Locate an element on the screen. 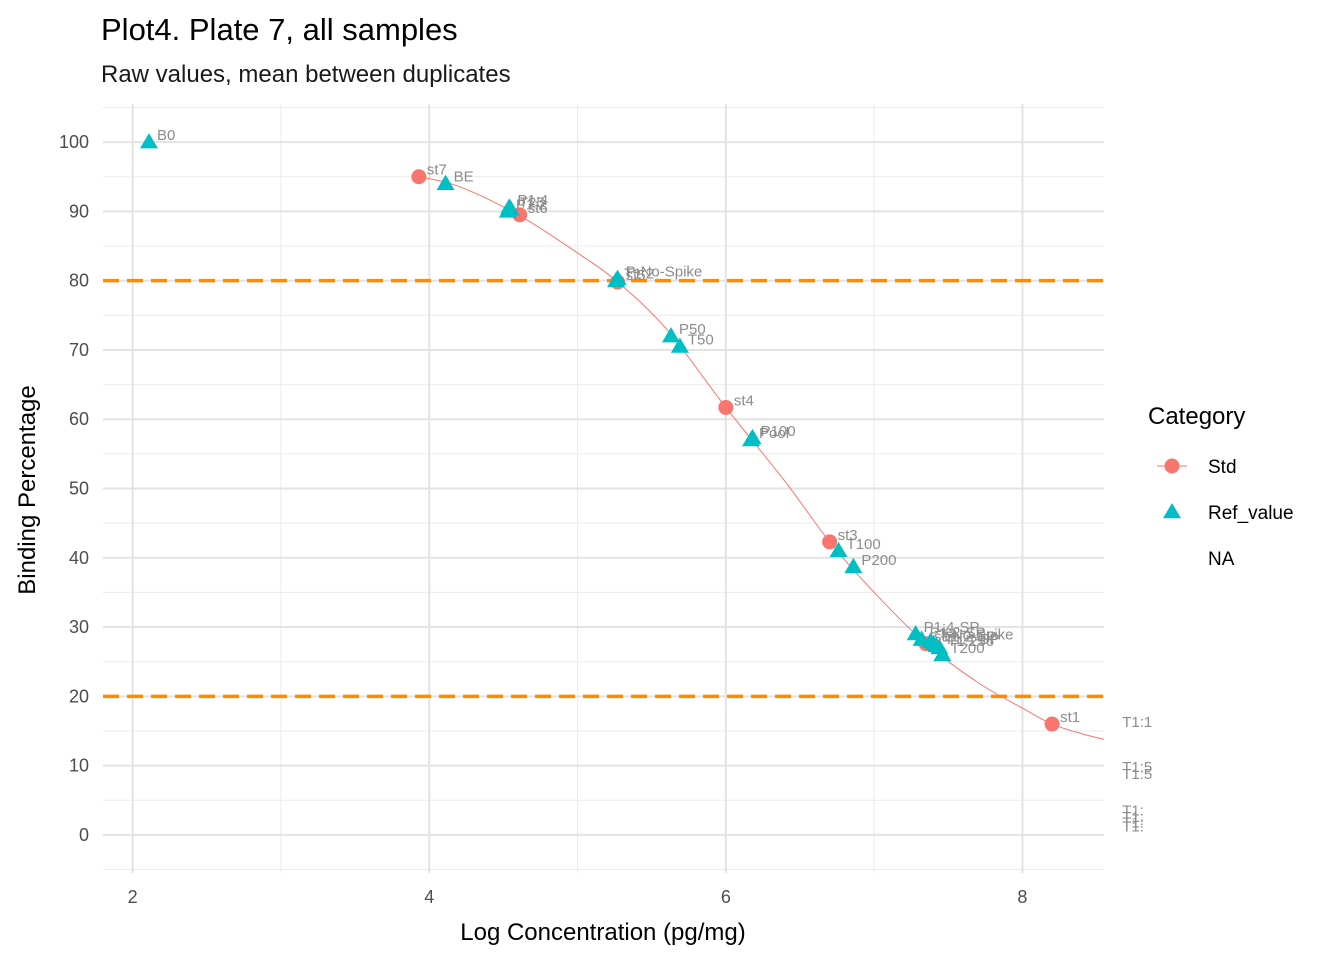 This screenshot has height=960, width=1344. x-tick-label: 8 is located at coordinates (1022, 897).